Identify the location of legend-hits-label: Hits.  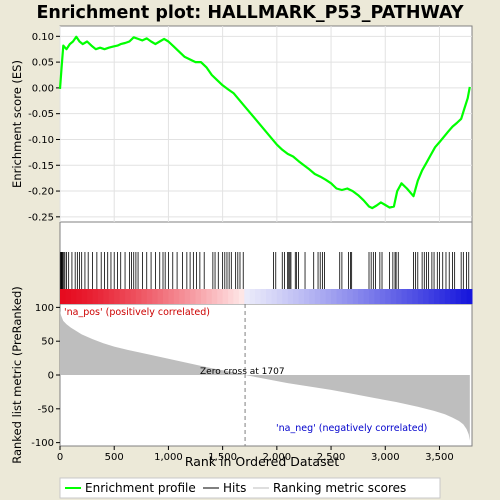
(234, 488).